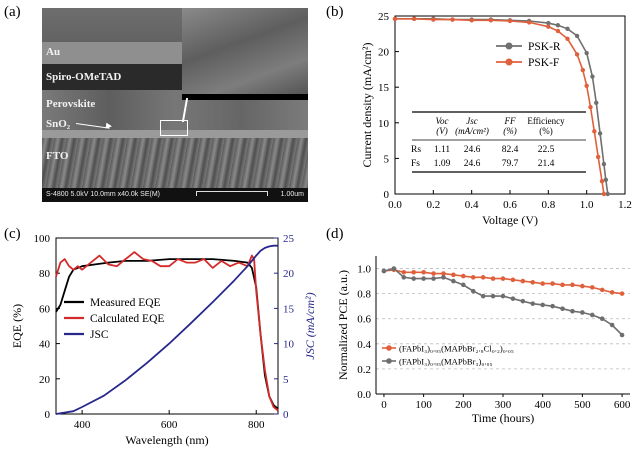 This screenshot has height=458, width=639. I want to click on chart-d-ytick-label: 0.4, so click(364, 345).